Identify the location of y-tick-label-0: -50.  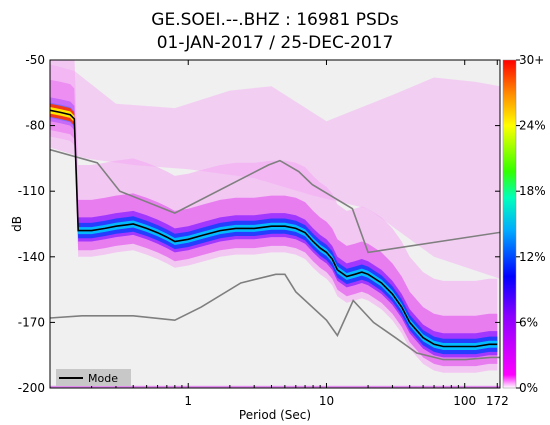
(35, 60).